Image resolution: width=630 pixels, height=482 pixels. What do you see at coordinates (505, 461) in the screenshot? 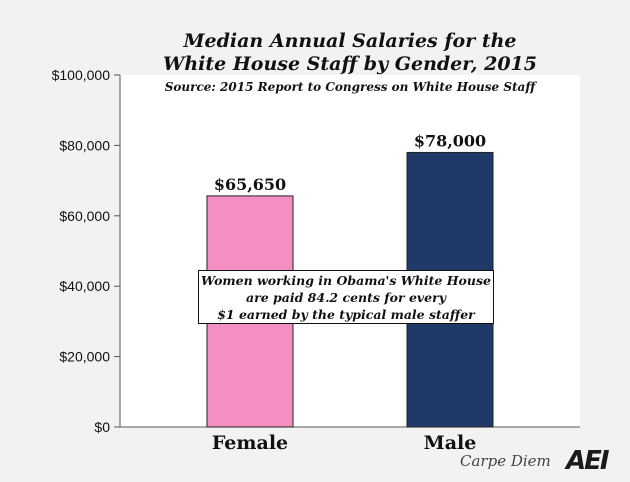
I see `footer-brand: Carpe Diem` at bounding box center [505, 461].